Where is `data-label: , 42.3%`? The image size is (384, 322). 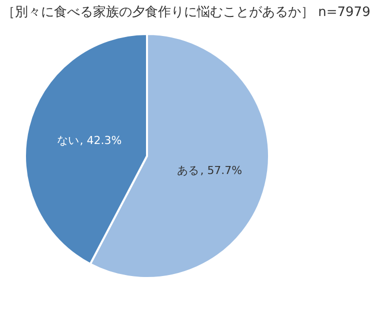 data-label: , 42.3% is located at coordinates (101, 141).